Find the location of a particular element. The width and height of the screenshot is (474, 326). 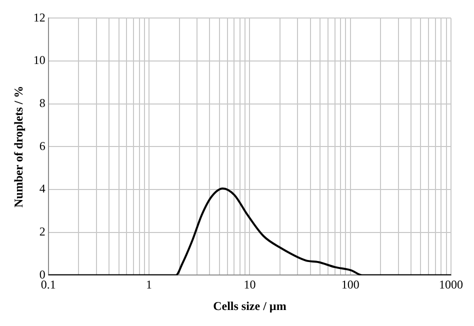

y-axis-title: Number of droplets / % is located at coordinates (18, 147).